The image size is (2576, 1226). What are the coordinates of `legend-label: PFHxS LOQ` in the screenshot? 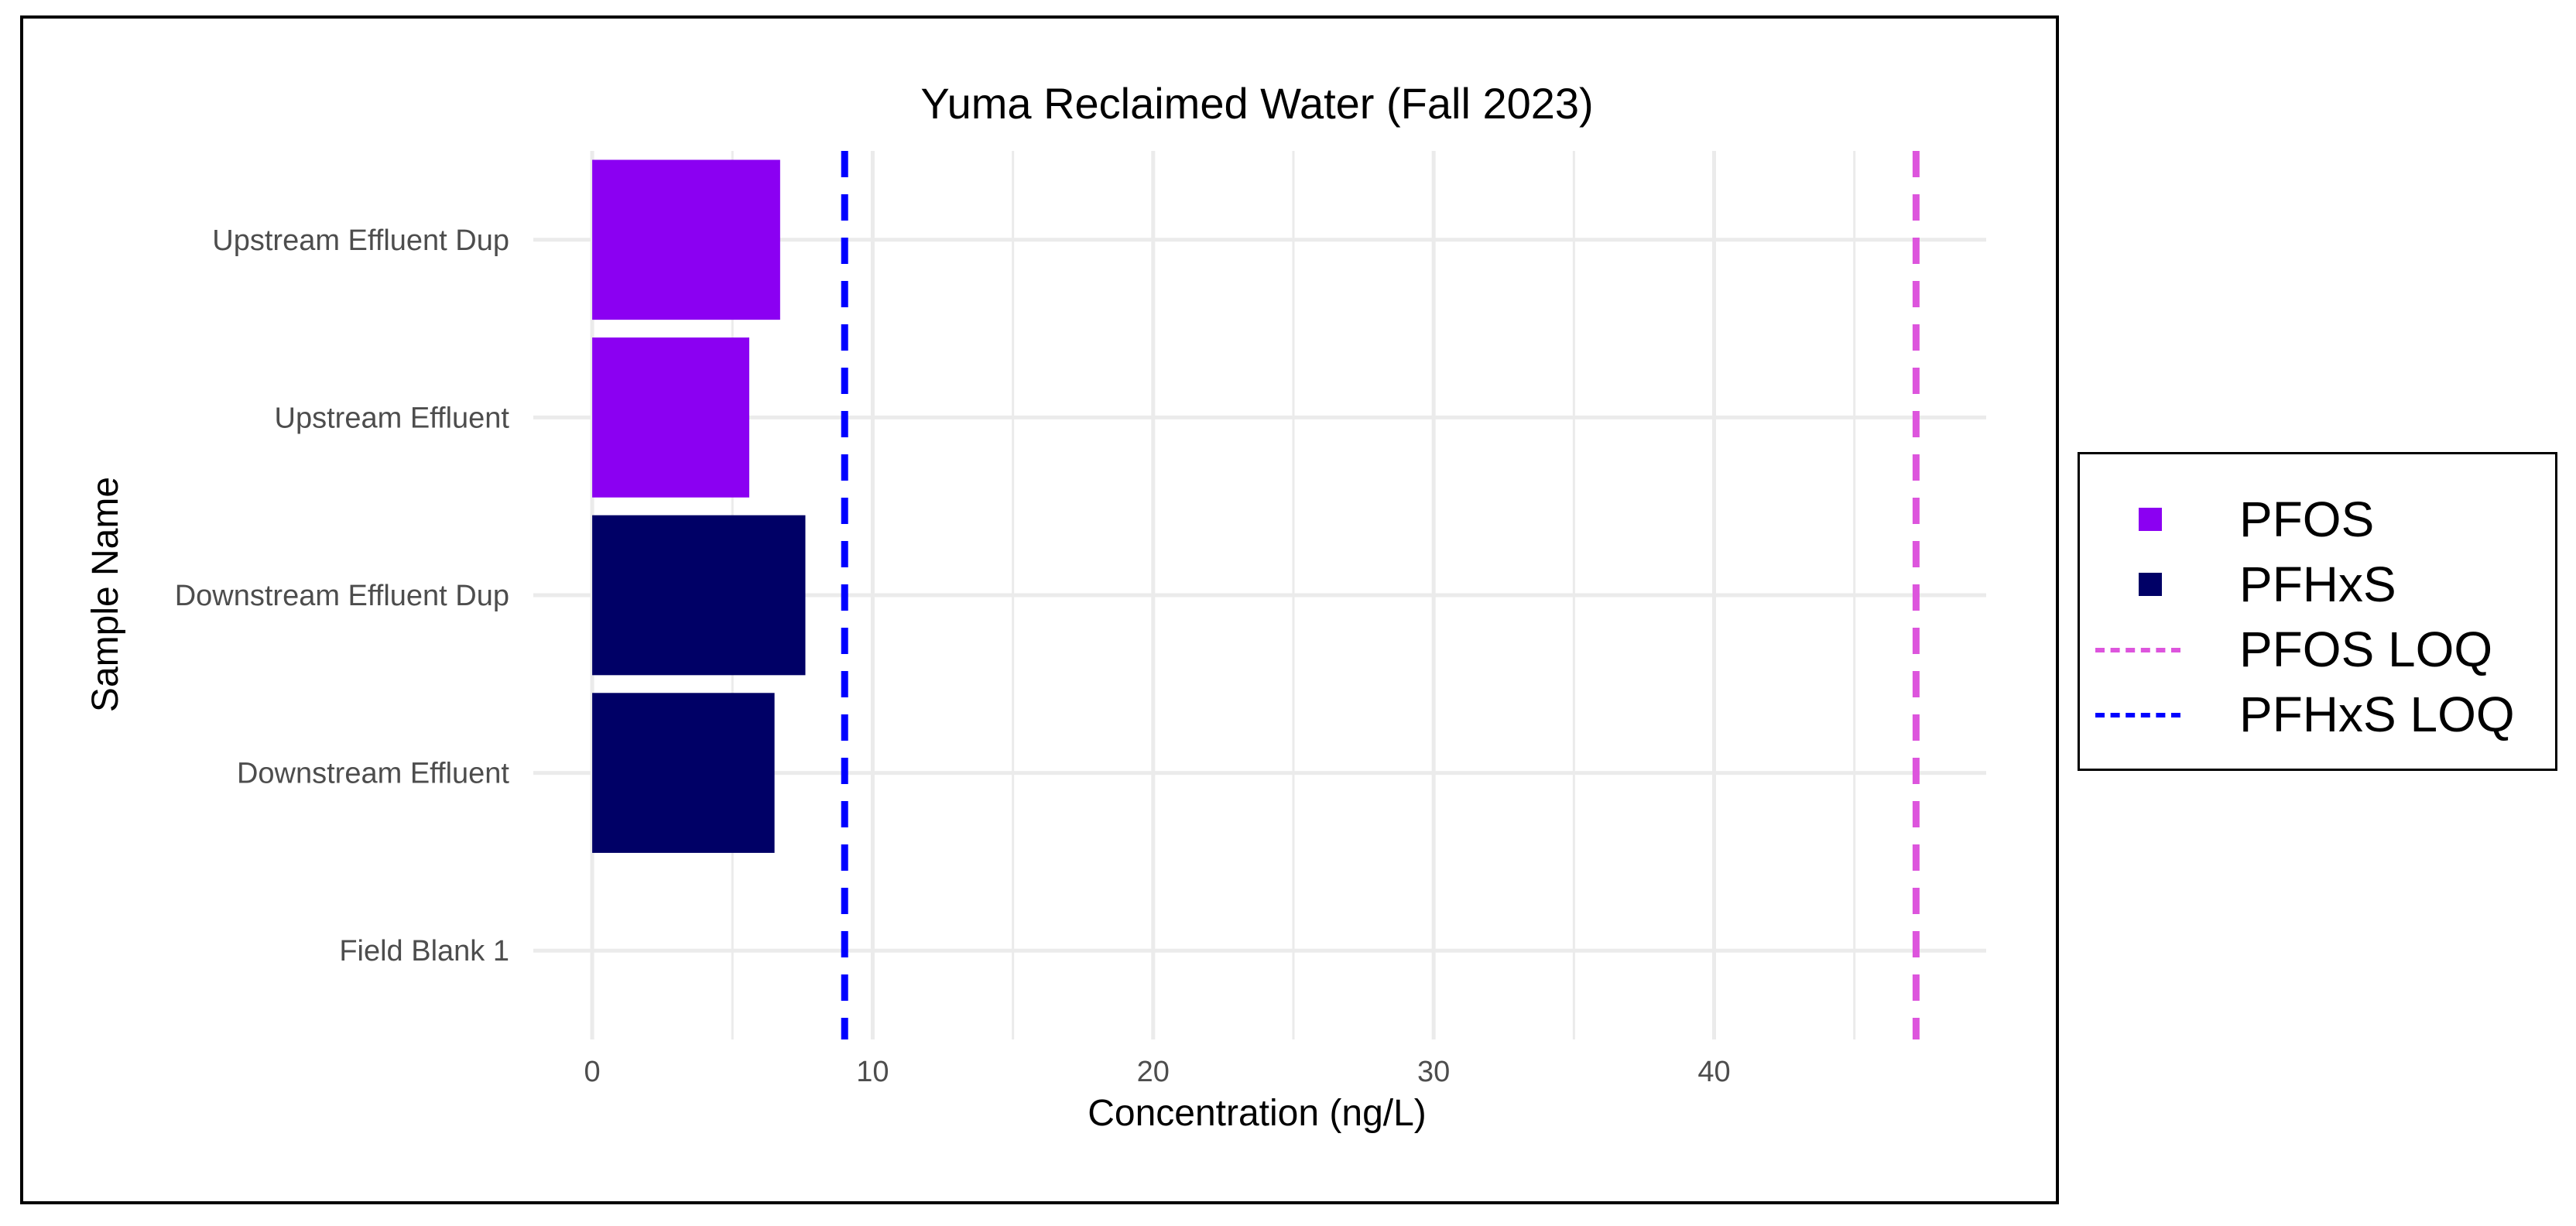 It's located at (2377, 714).